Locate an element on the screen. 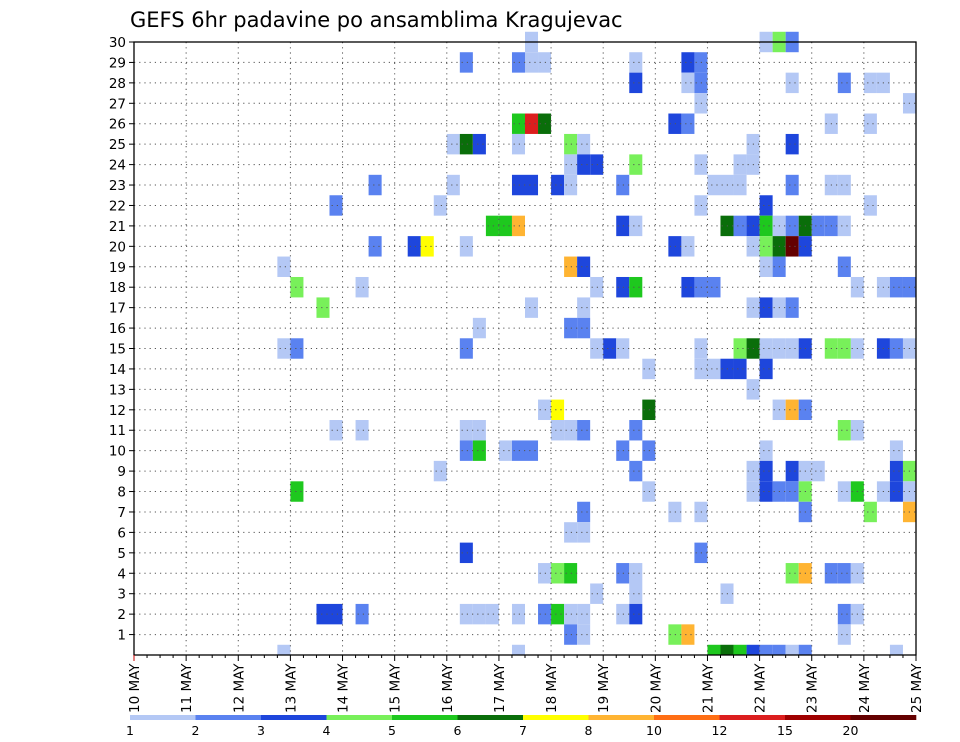 The width and height of the screenshot is (960, 742). y-tick-label: 1 is located at coordinates (121, 636).